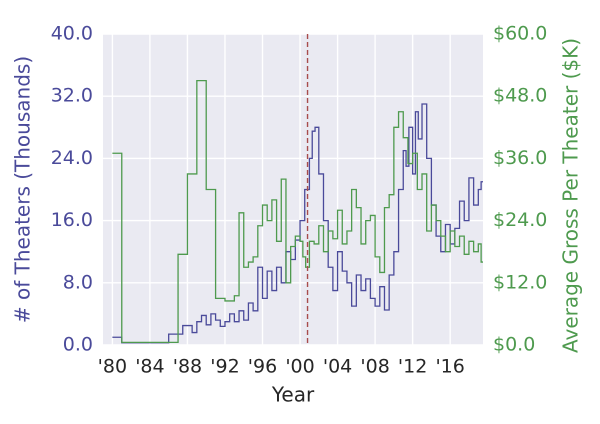 Image resolution: width=600 pixels, height=424 pixels. What do you see at coordinates (520, 96) in the screenshot?
I see `y-right-tick-label: $48.0` at bounding box center [520, 96].